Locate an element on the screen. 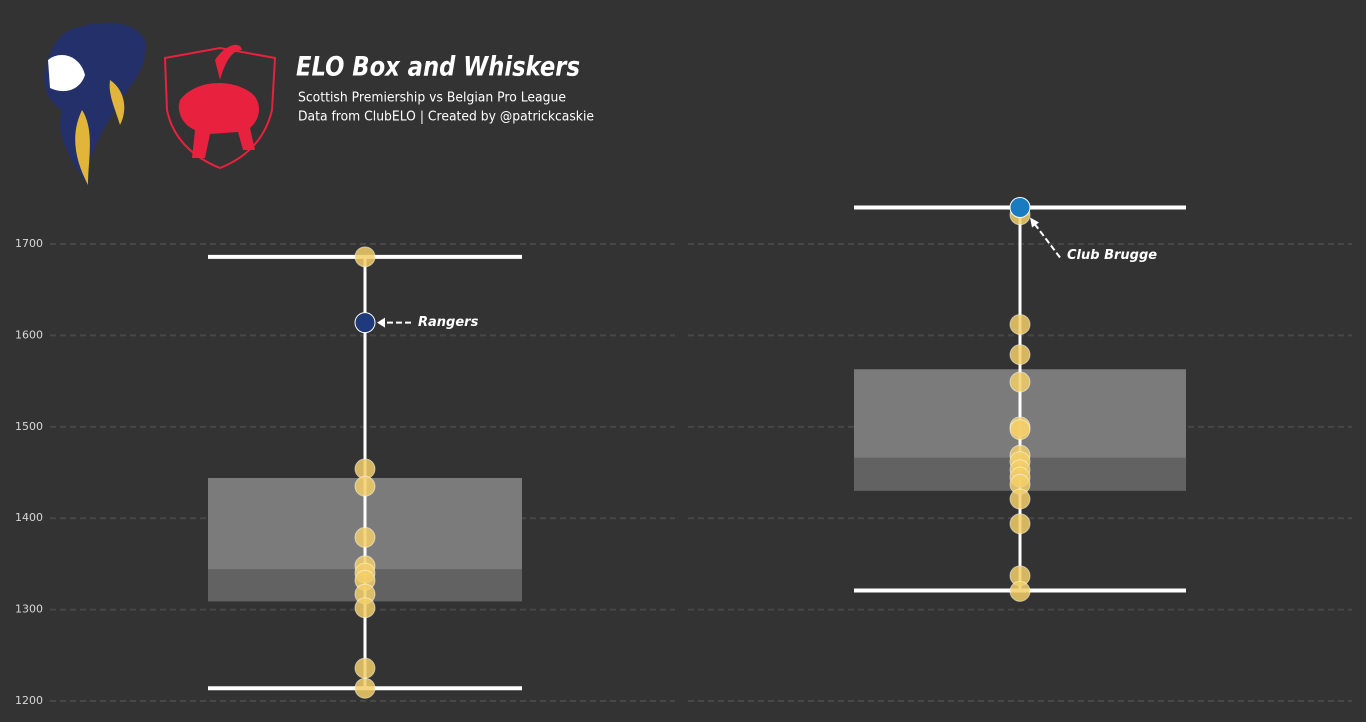 This screenshot has width=1366, height=722. chart-title: ELO Box and Whiskers is located at coordinates (438, 67).